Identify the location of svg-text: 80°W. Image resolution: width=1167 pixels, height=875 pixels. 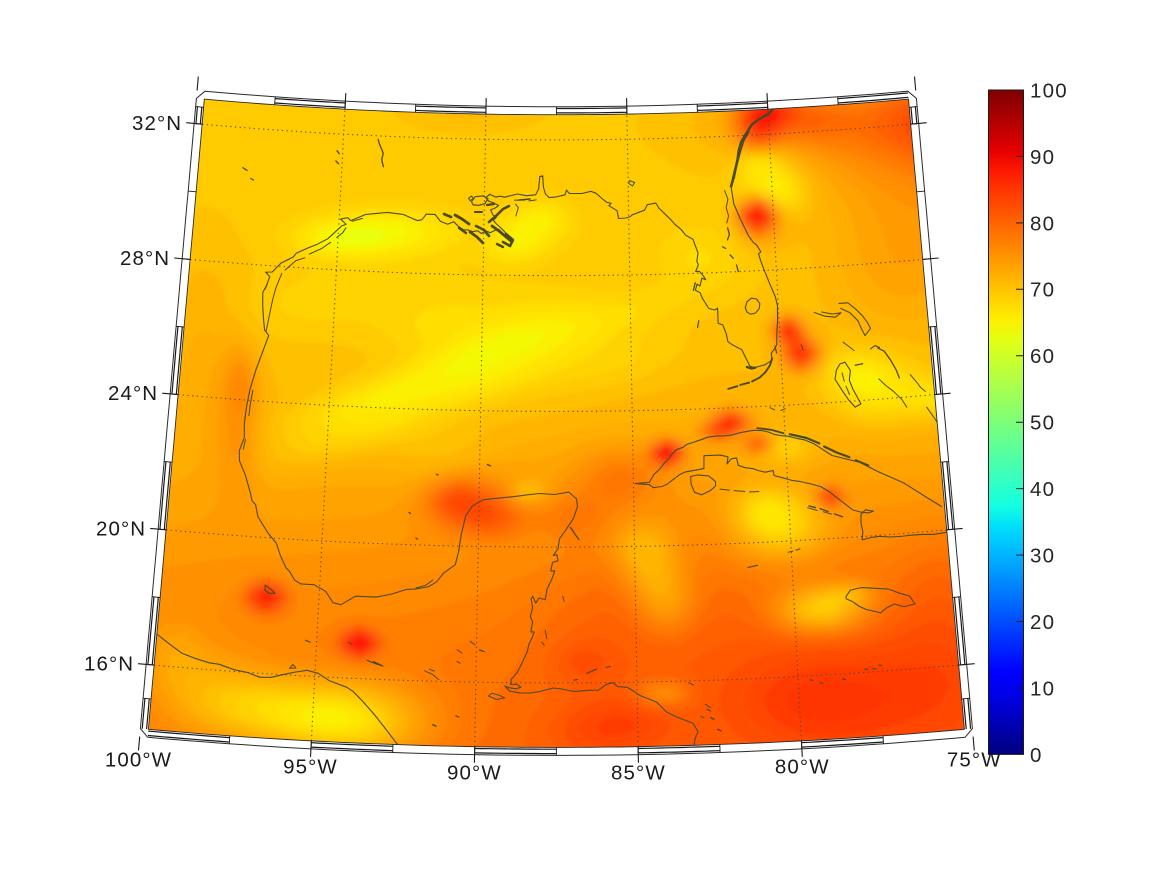
(802, 767).